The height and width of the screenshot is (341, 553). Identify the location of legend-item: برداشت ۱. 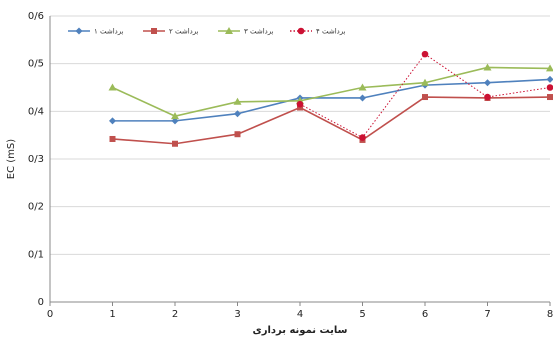
(96, 31).